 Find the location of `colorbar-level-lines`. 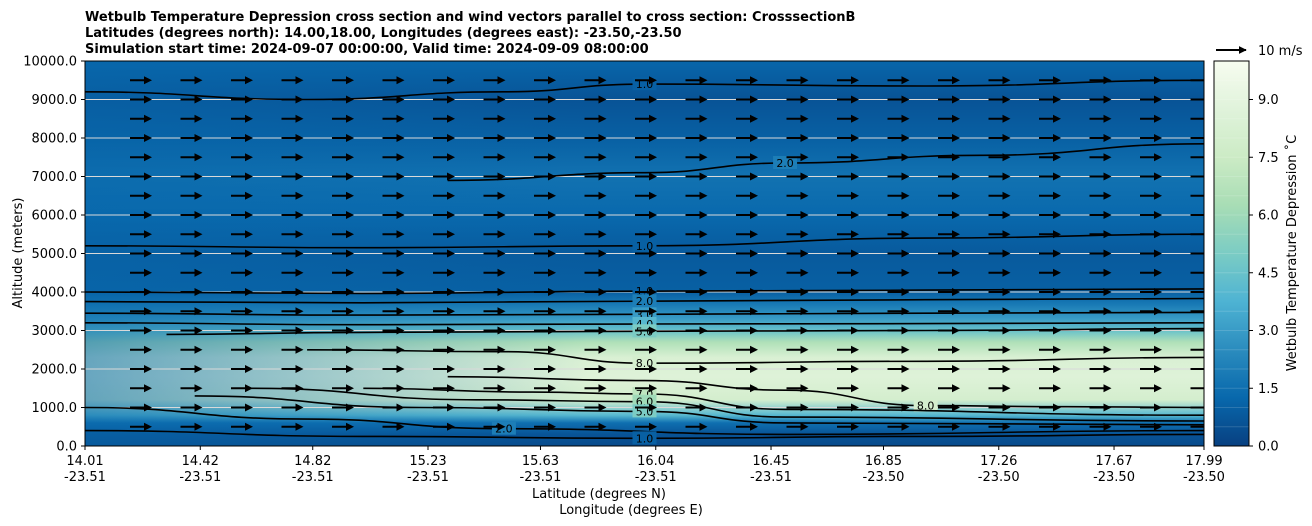

colorbar-level-lines is located at coordinates (1231, 253).